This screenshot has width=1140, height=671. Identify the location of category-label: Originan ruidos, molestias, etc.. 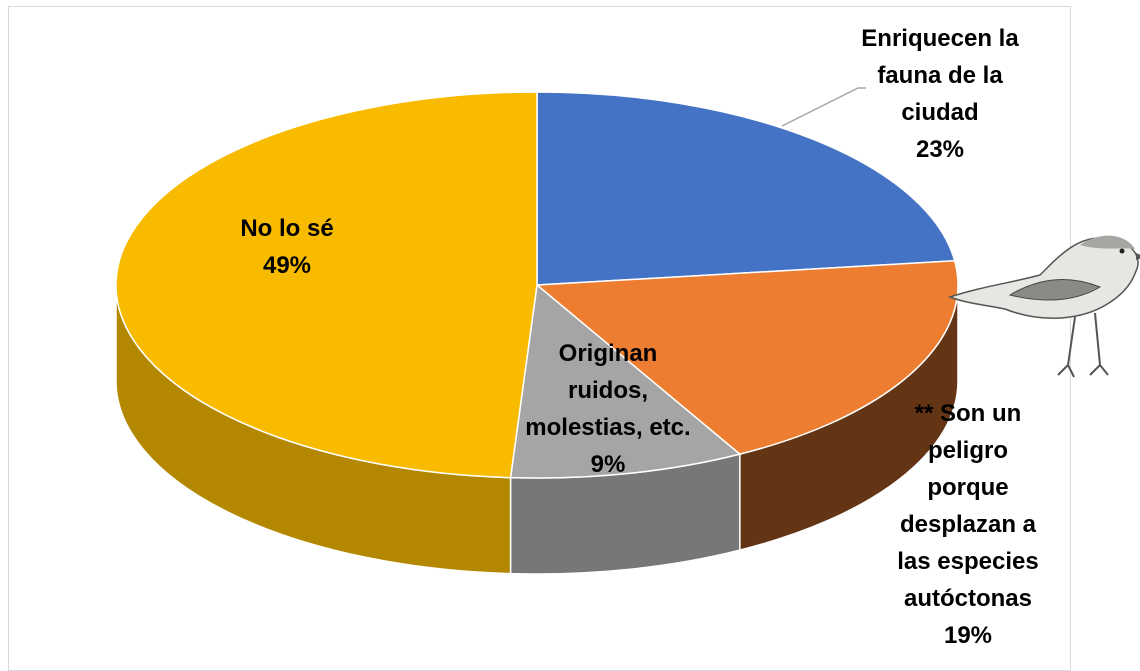
(608, 390).